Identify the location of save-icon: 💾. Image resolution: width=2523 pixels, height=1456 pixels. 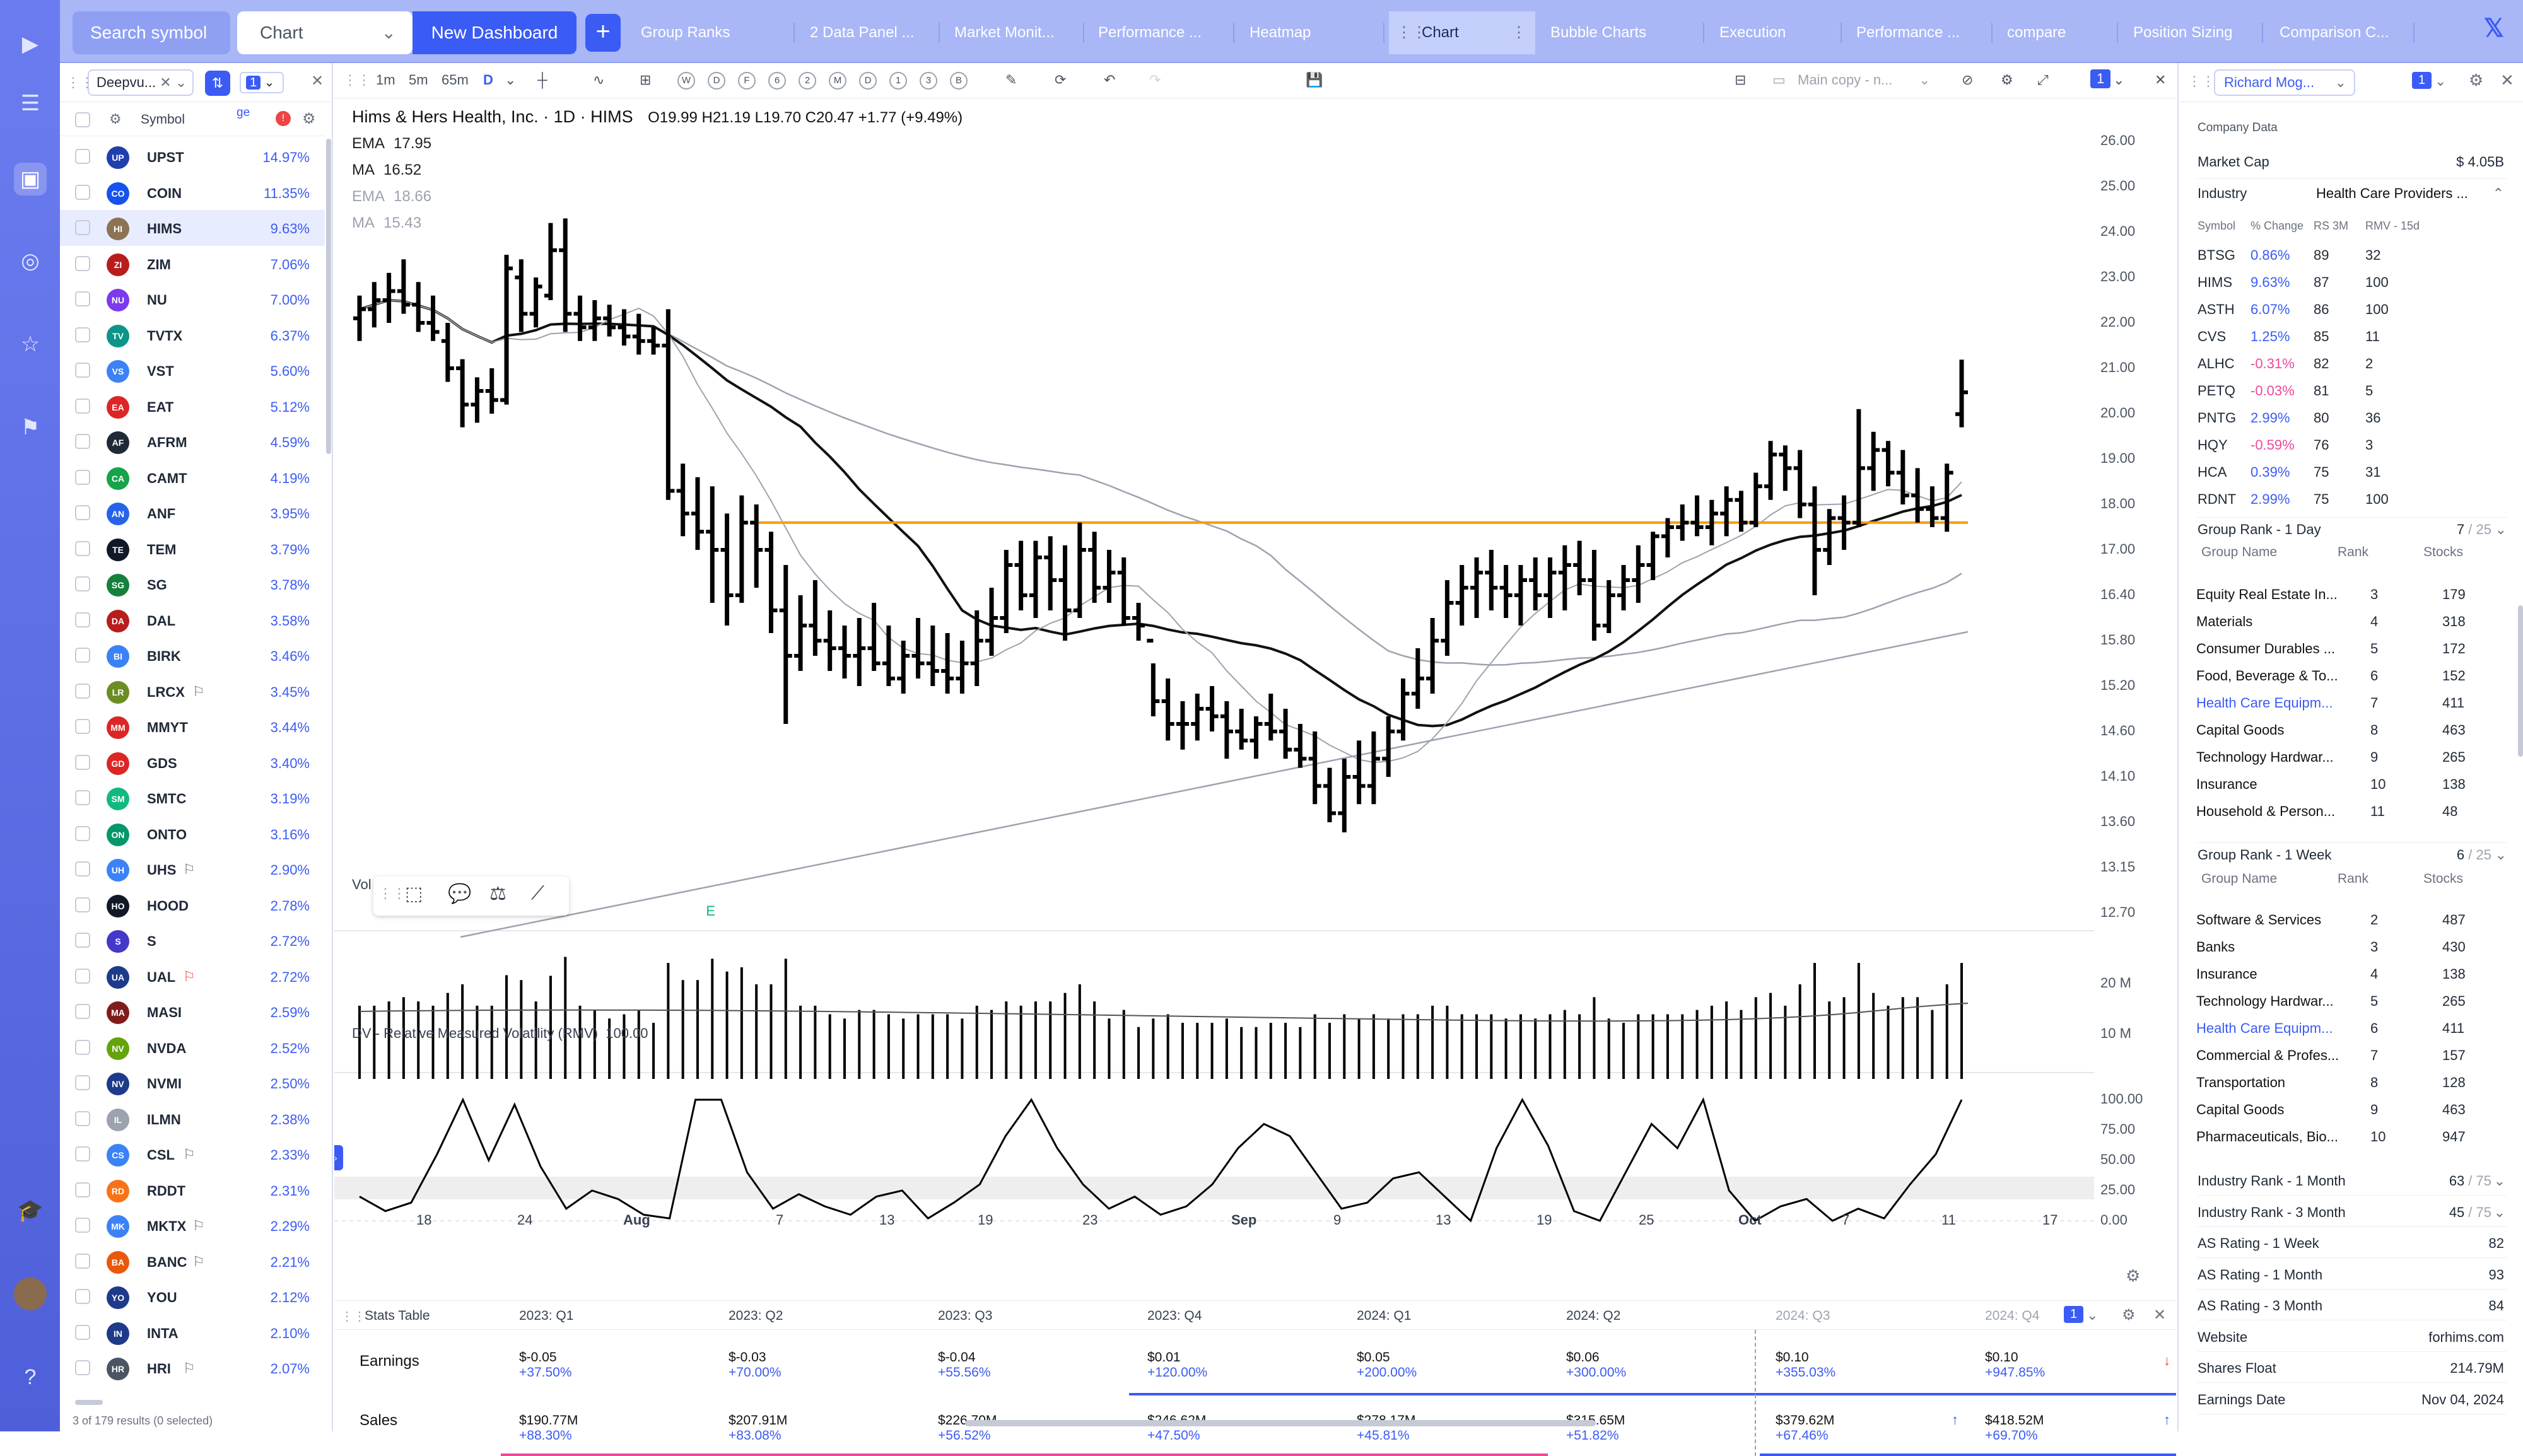
(1314, 80).